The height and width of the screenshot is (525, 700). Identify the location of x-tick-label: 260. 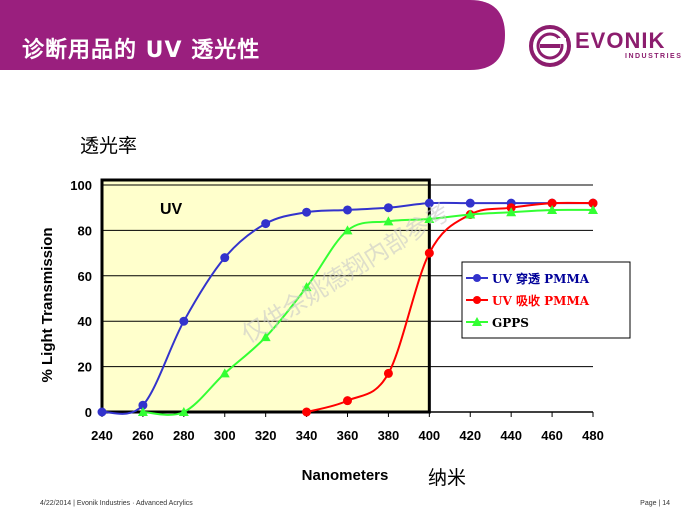
(143, 435).